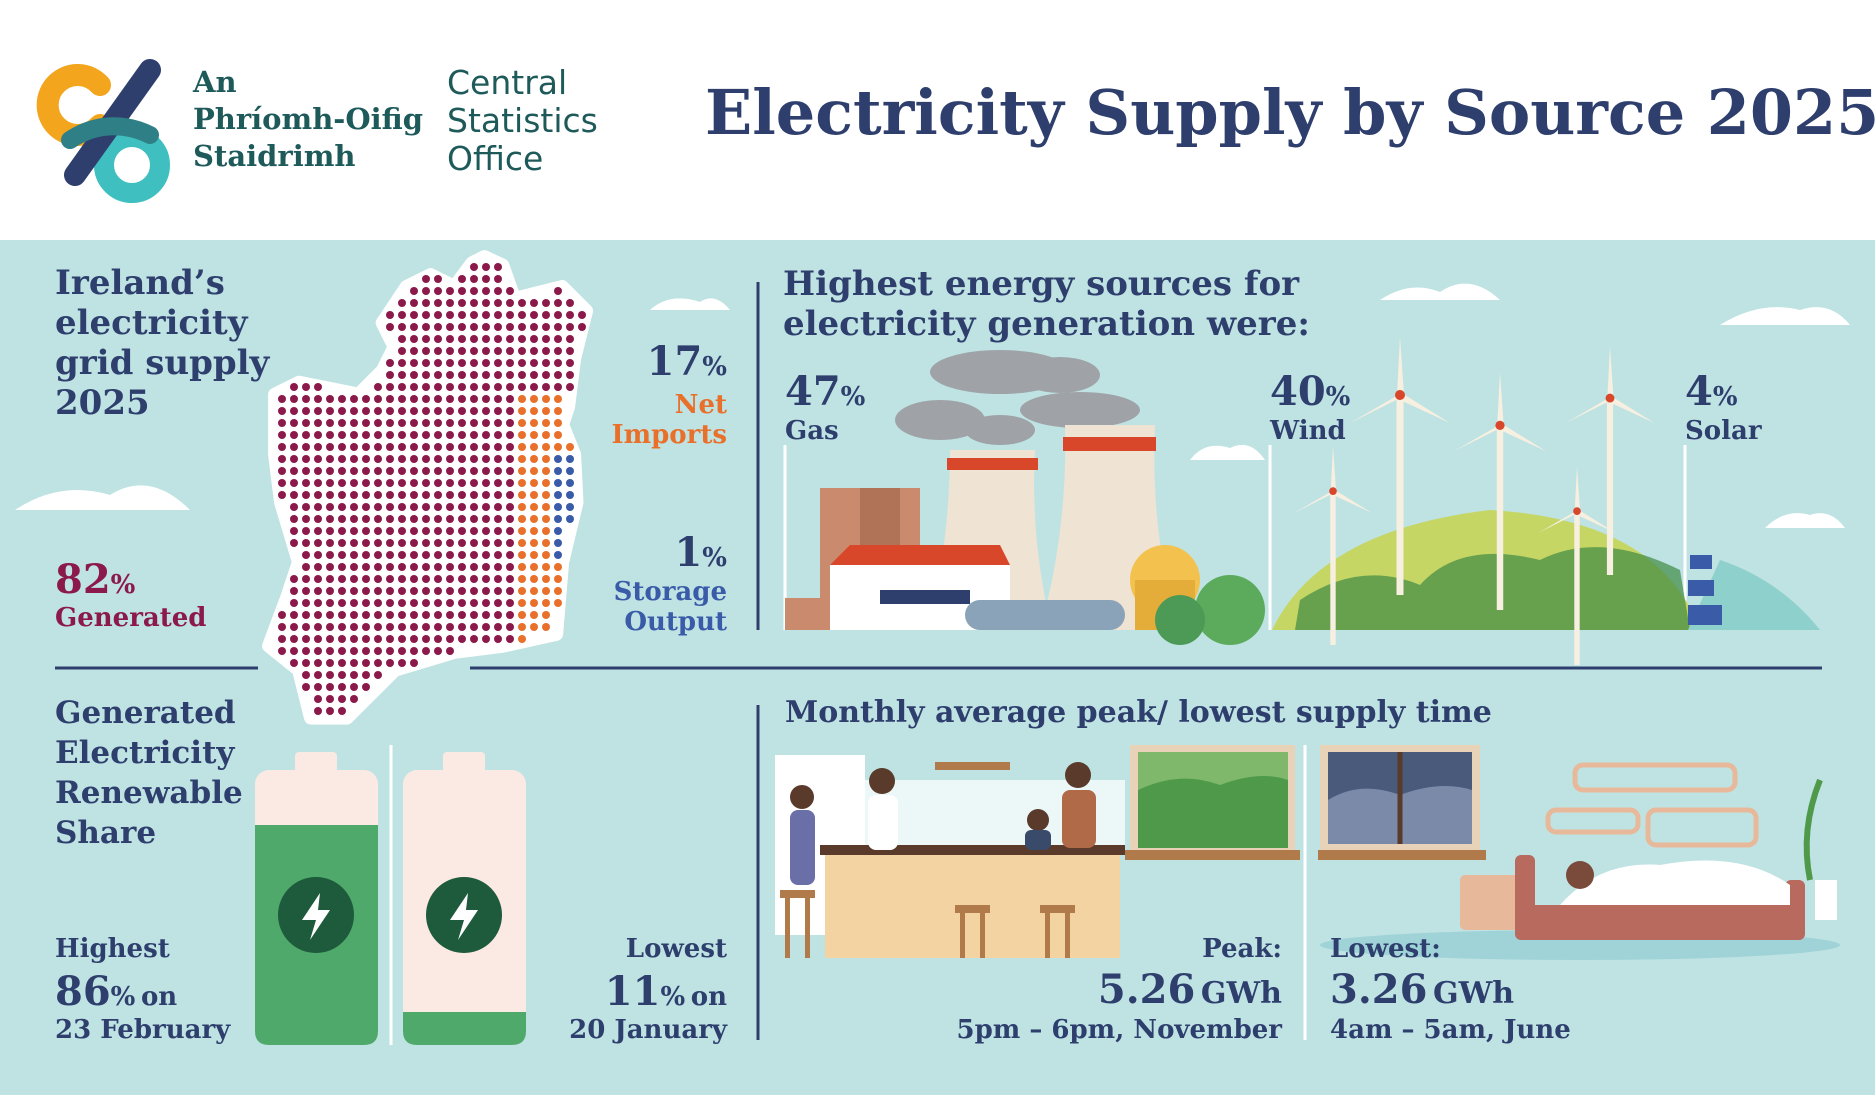  I want to click on stat-unit: %, so click(673, 997).